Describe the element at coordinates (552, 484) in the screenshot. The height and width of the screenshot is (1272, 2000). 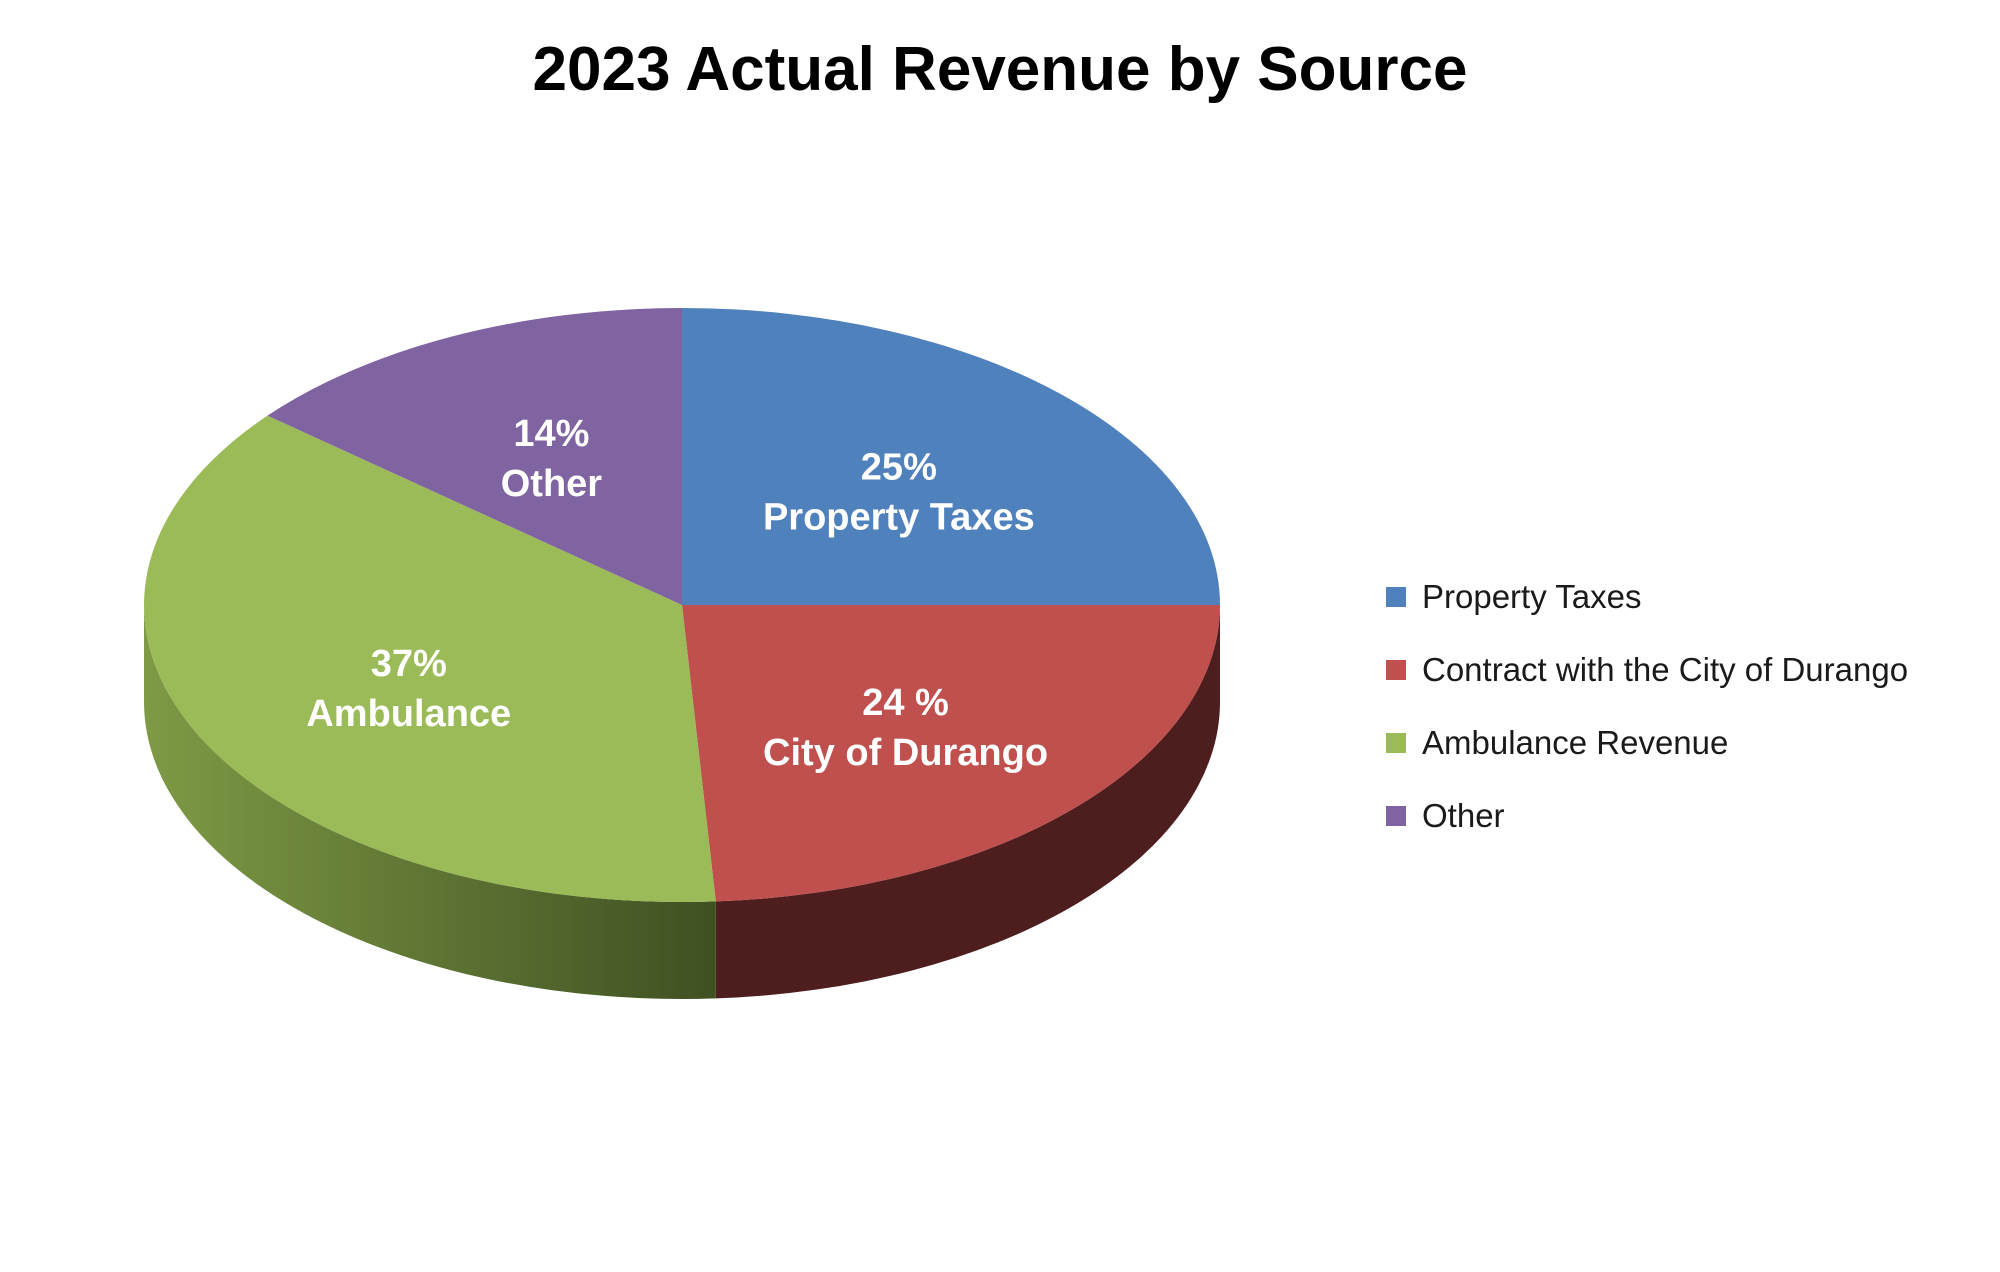
I see `slice-label-name-3: Other` at that location.